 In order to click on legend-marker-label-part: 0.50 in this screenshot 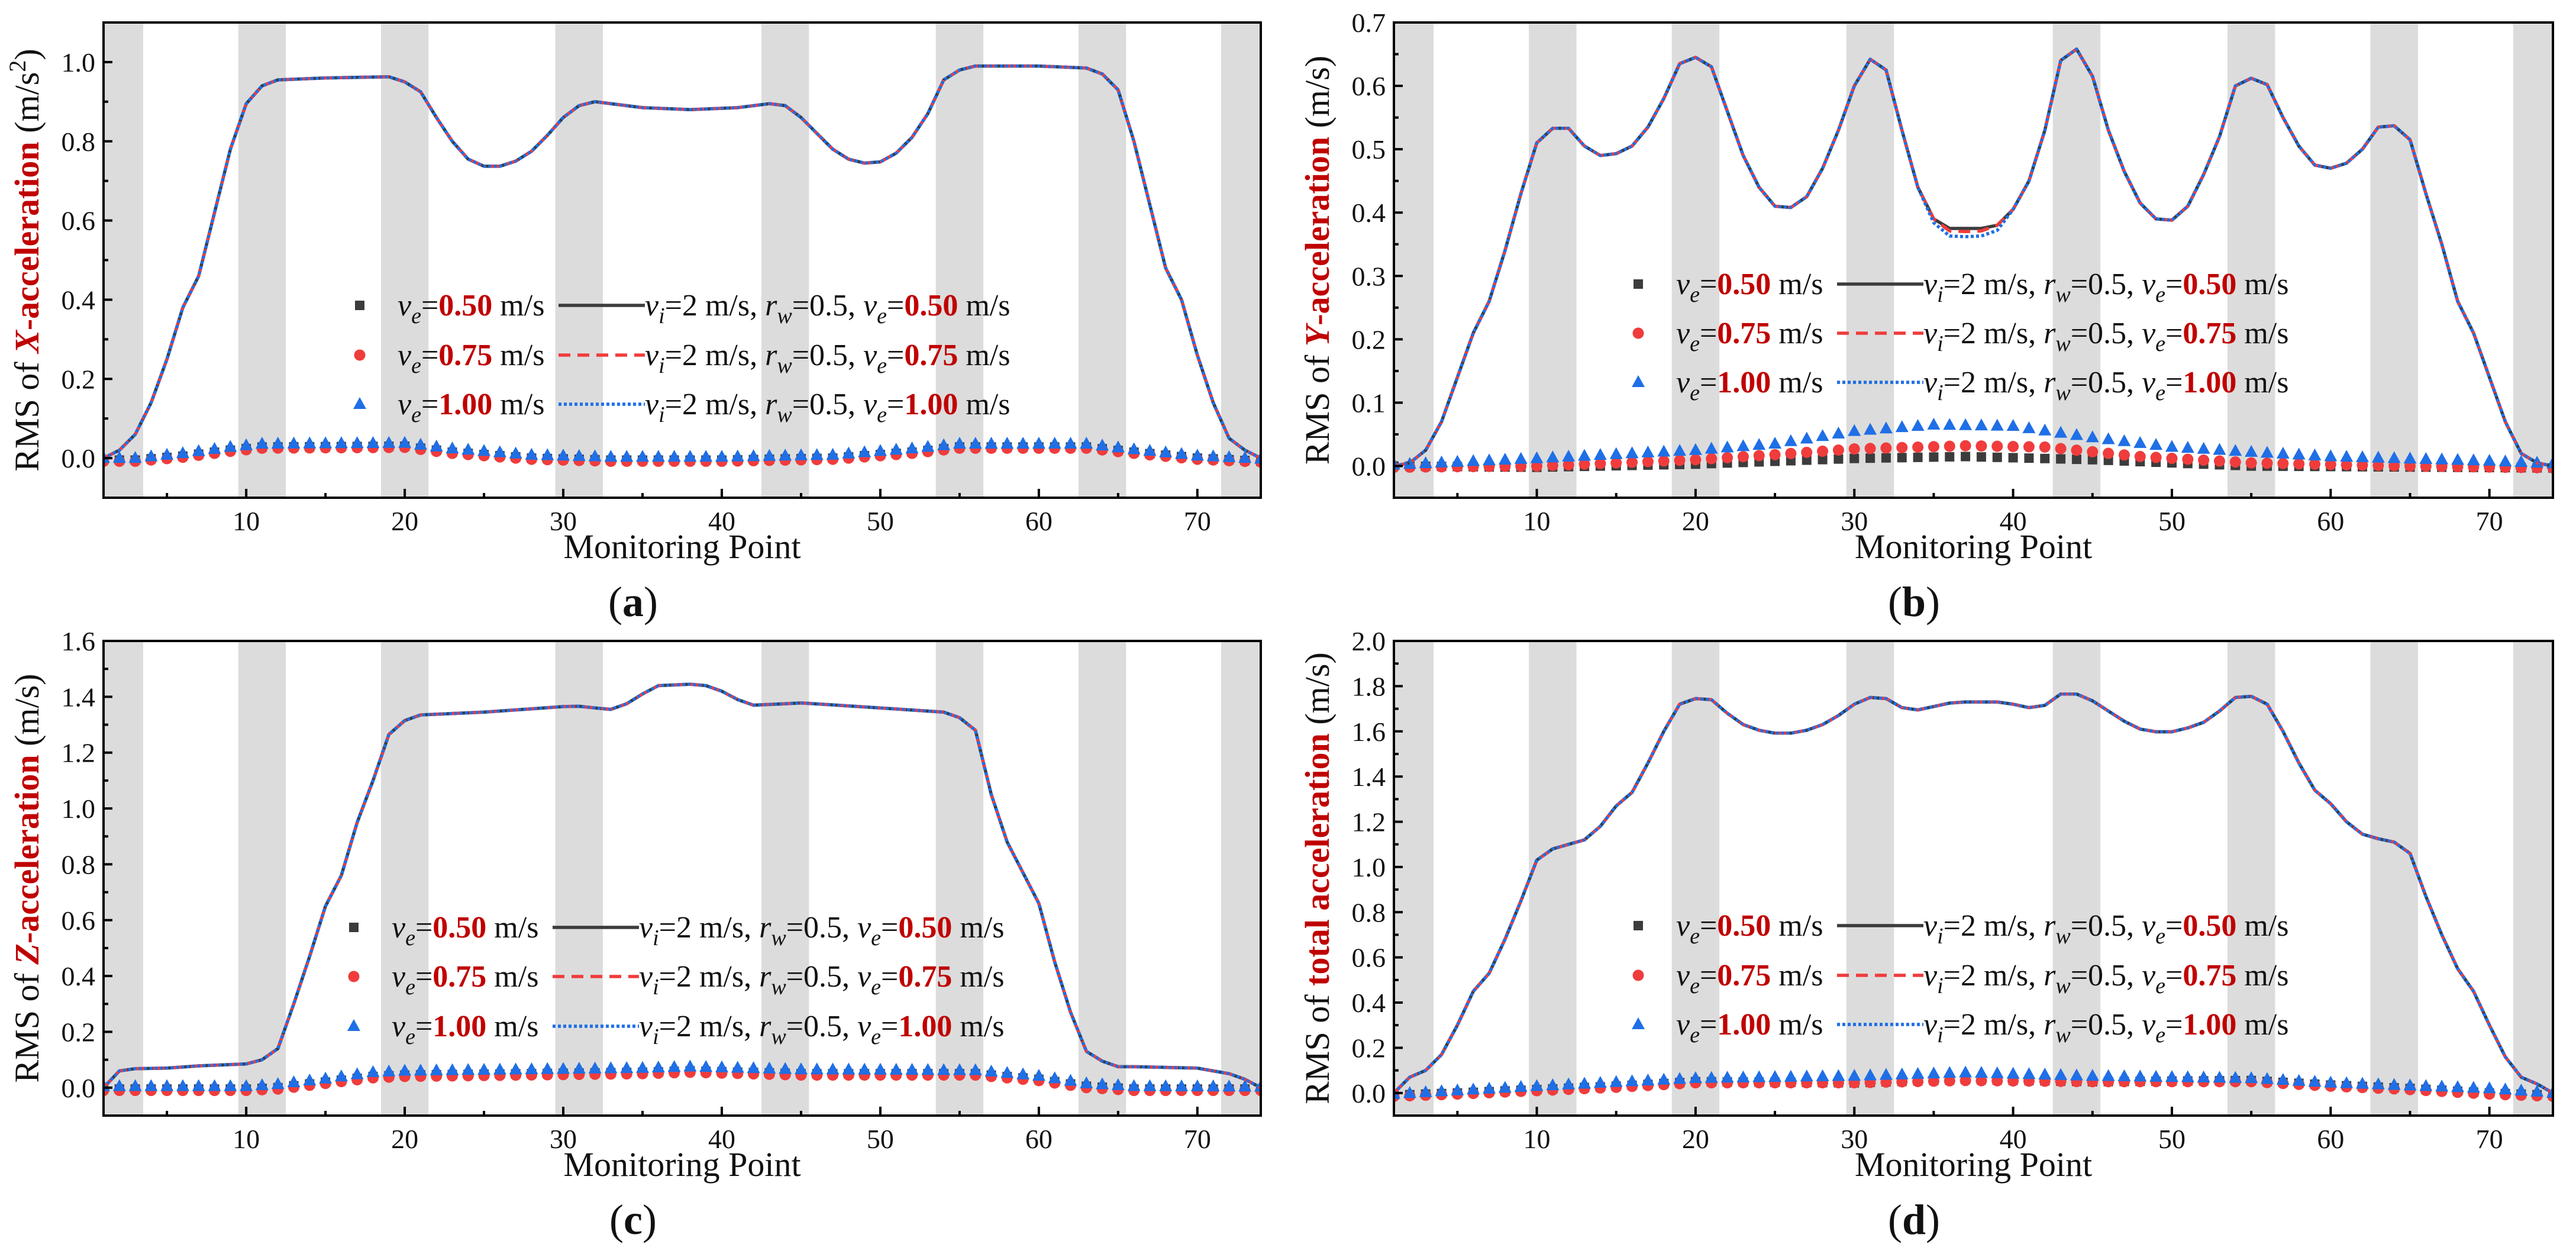, I will do `click(465, 306)`.